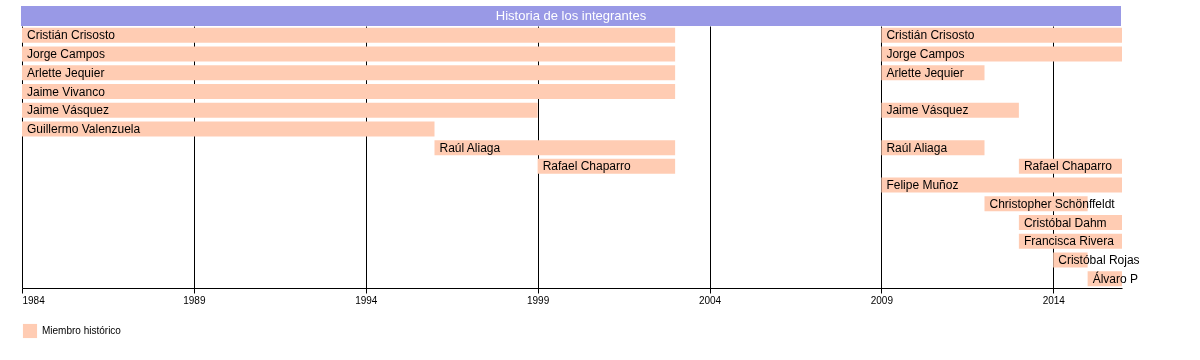 The width and height of the screenshot is (1200, 360). I want to click on data-label: Cristóbal Dahm, so click(1065, 222).